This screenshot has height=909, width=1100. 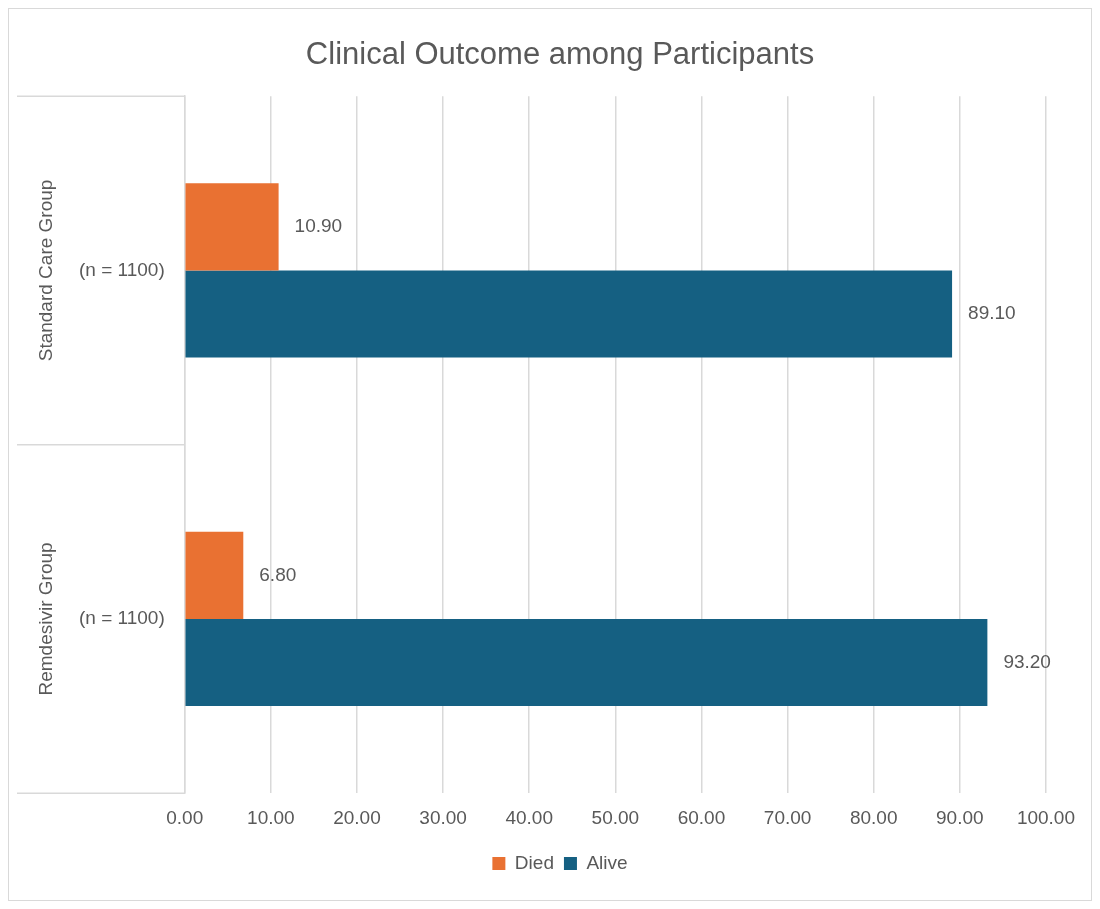 What do you see at coordinates (560, 54) in the screenshot?
I see `chart-title: Clinical Outcome among Participants` at bounding box center [560, 54].